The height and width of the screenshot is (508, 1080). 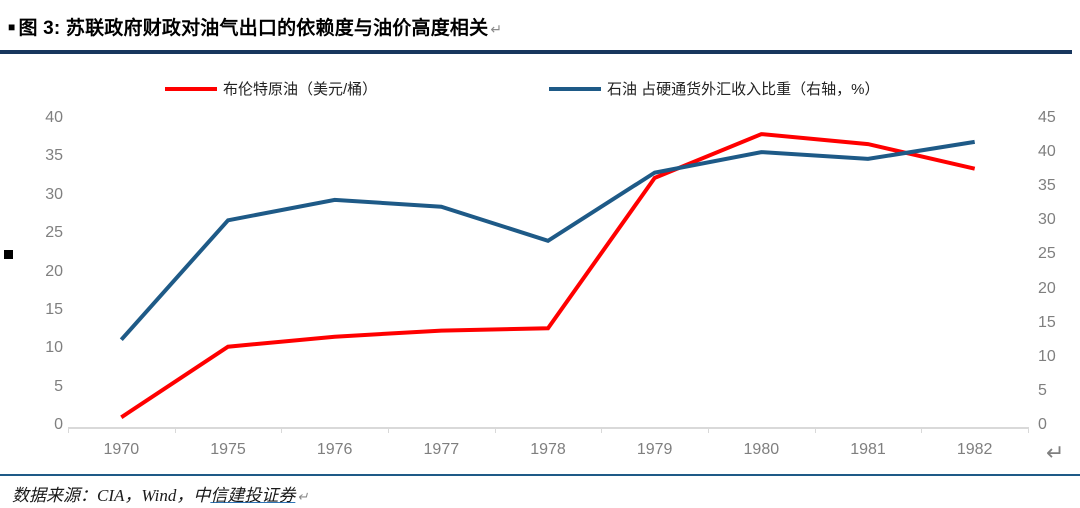 I want to click on title-divider-rule, so click(x=536, y=52).